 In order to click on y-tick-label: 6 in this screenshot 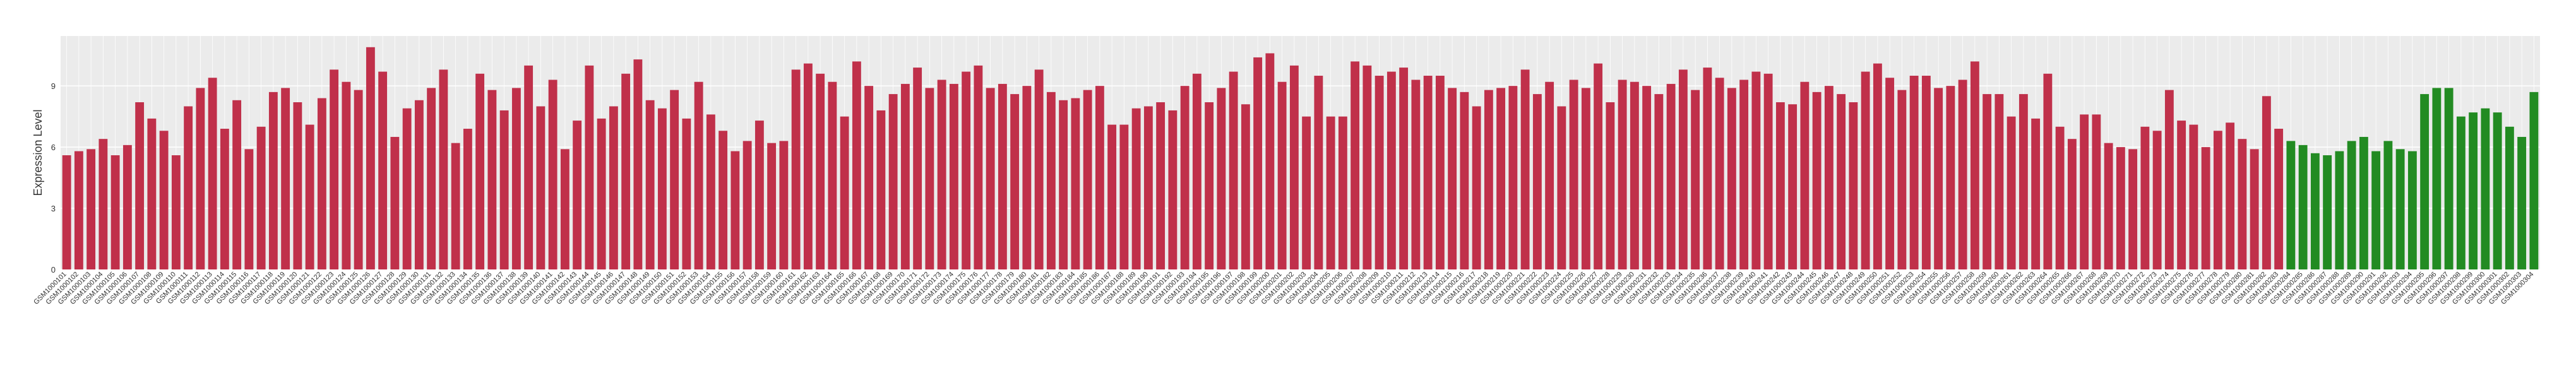, I will do `click(53, 147)`.